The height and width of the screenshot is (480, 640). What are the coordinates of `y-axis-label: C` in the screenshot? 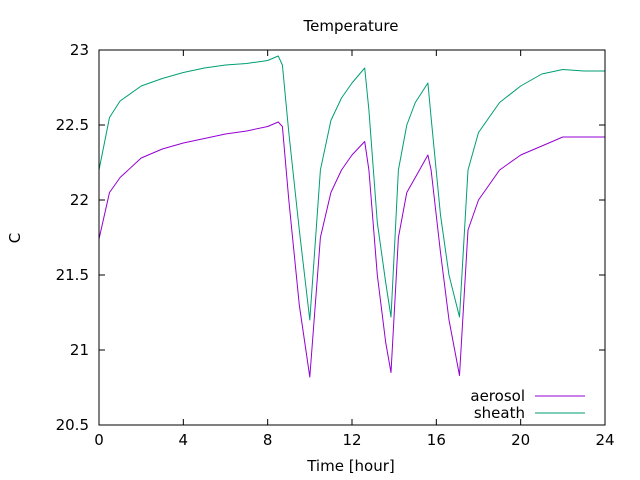 It's located at (15, 238).